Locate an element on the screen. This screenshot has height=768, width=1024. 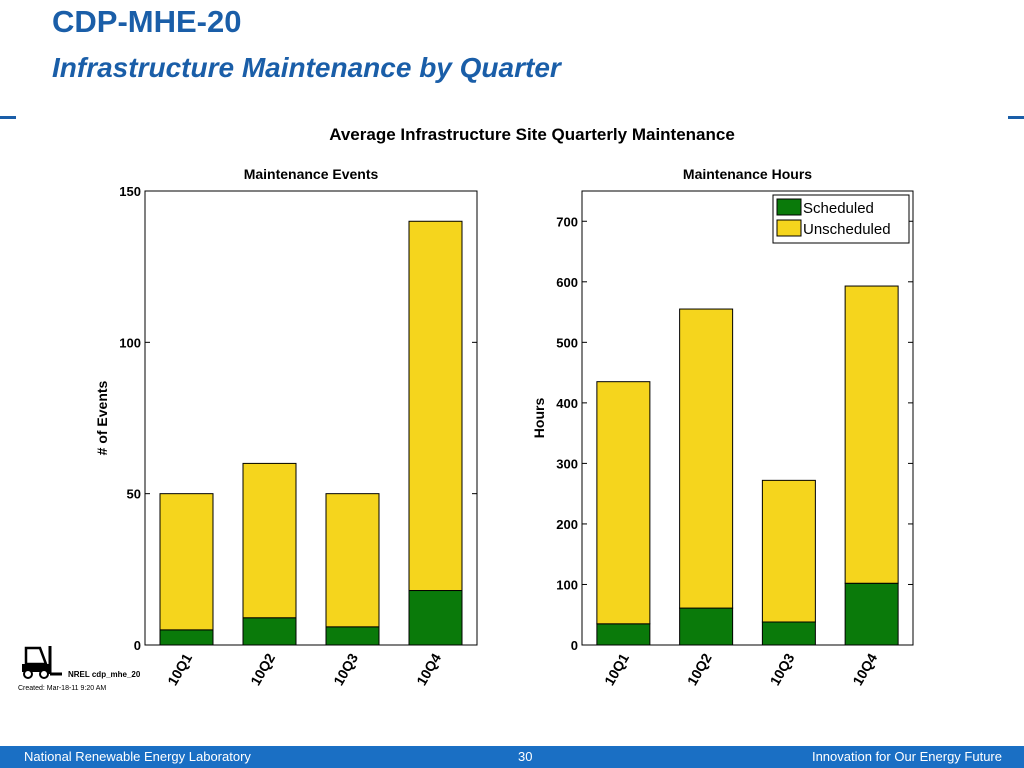
y-tick-label: 600 is located at coordinates (567, 282).